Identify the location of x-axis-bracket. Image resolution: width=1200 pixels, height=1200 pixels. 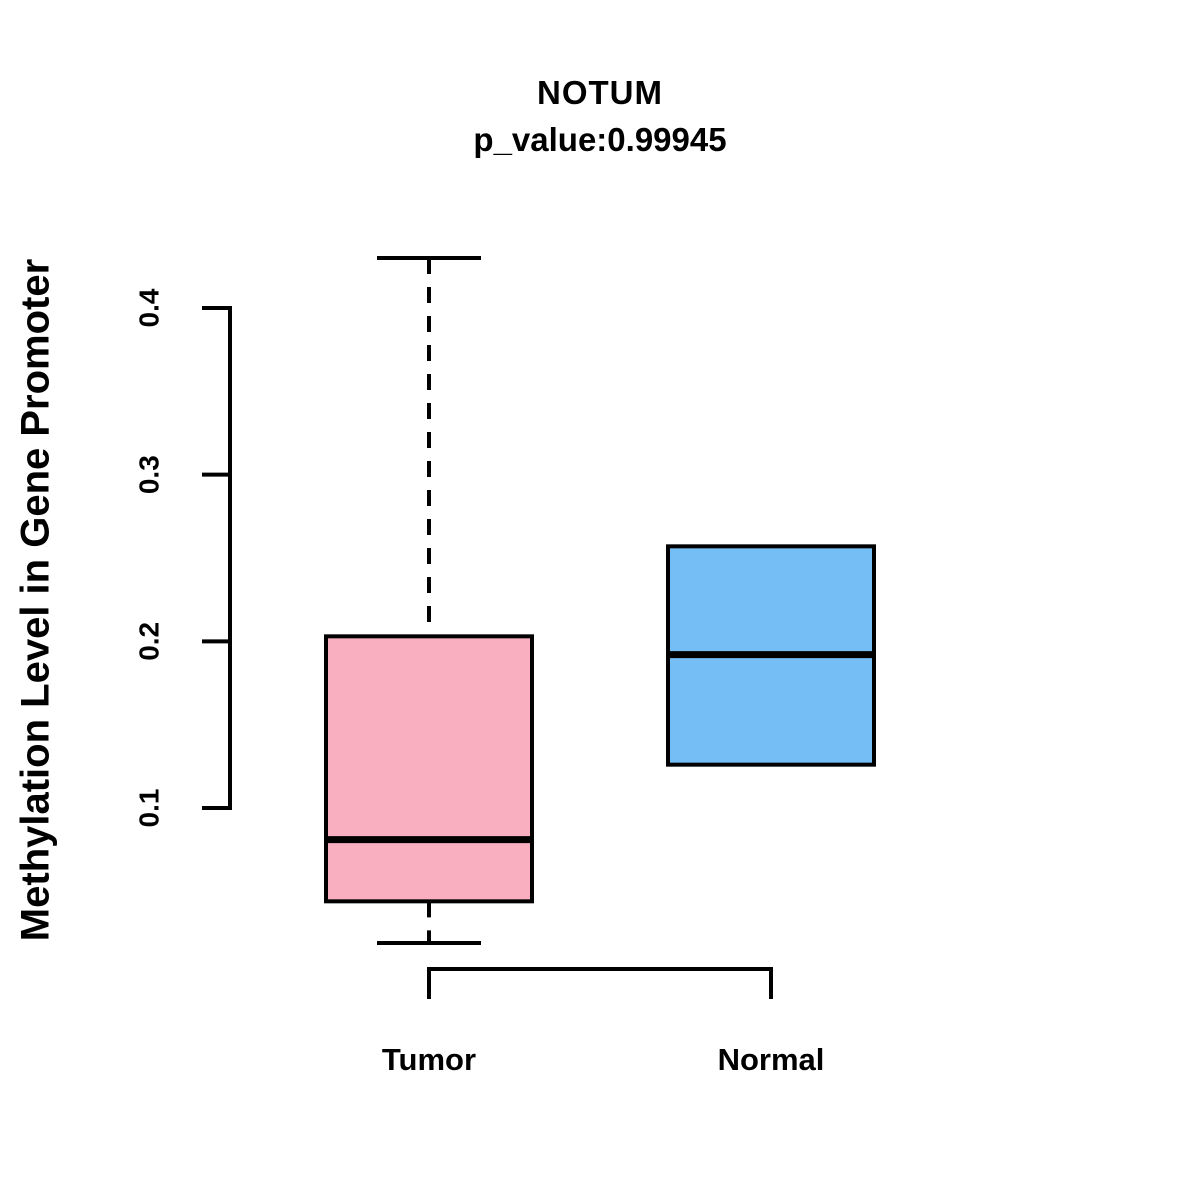
(600, 983).